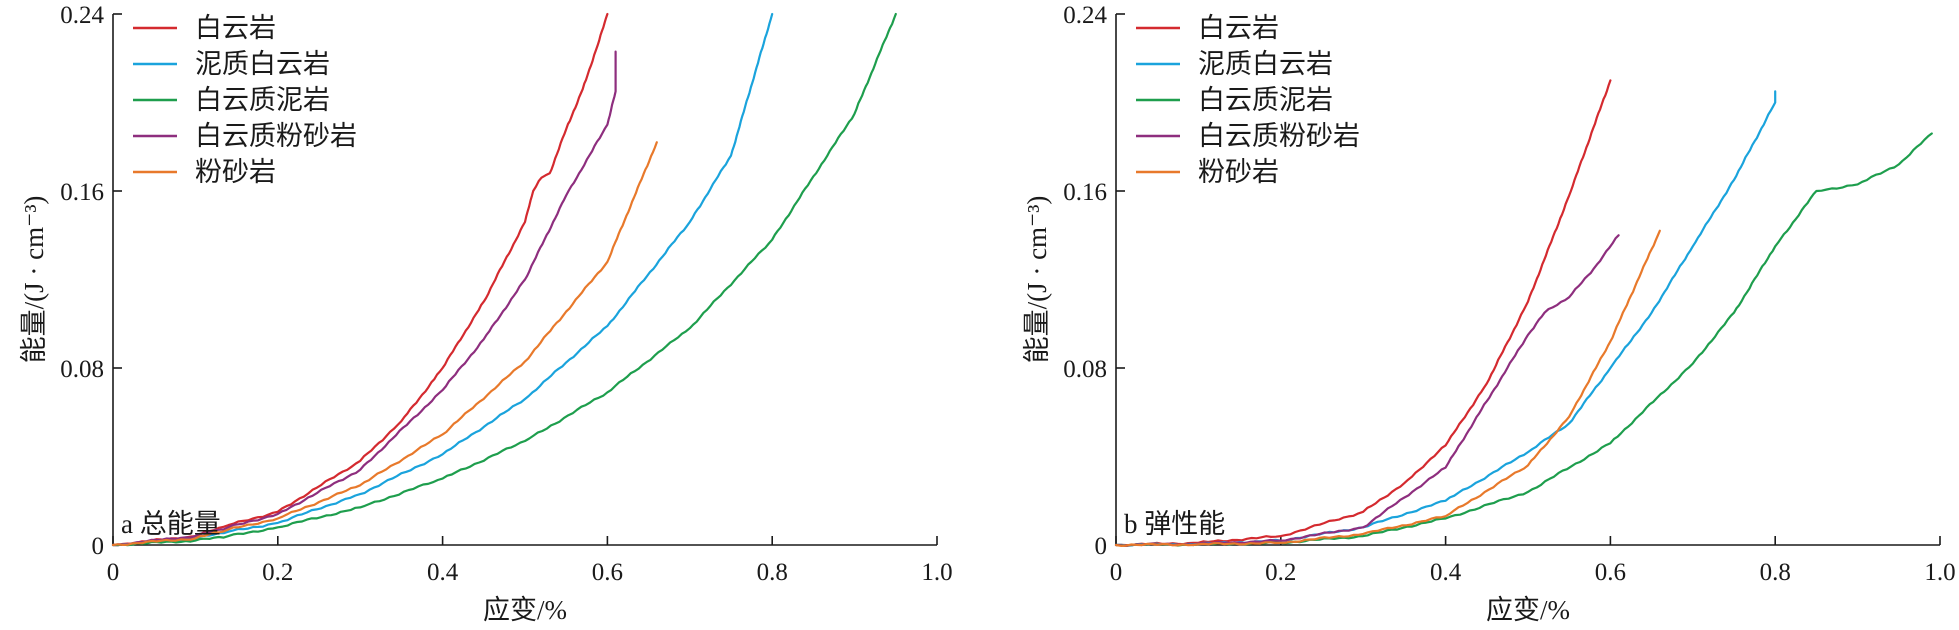  What do you see at coordinates (171, 524) in the screenshot?
I see `panel-label: a 总能量` at bounding box center [171, 524].